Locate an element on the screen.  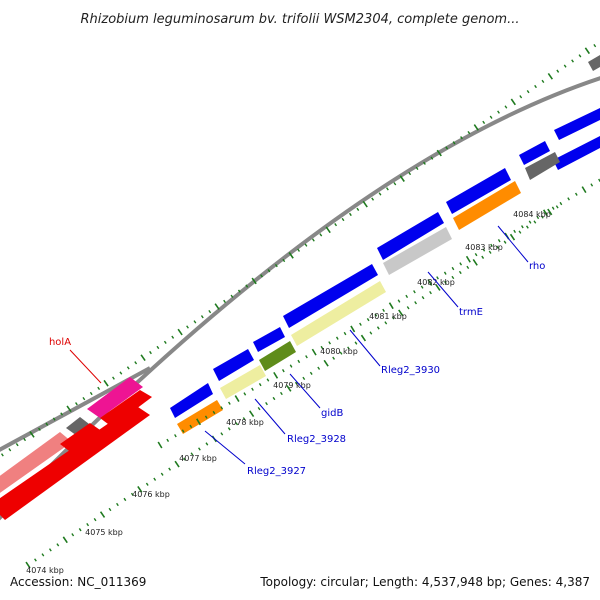
cds-trmE is located at coordinates (417, 251).